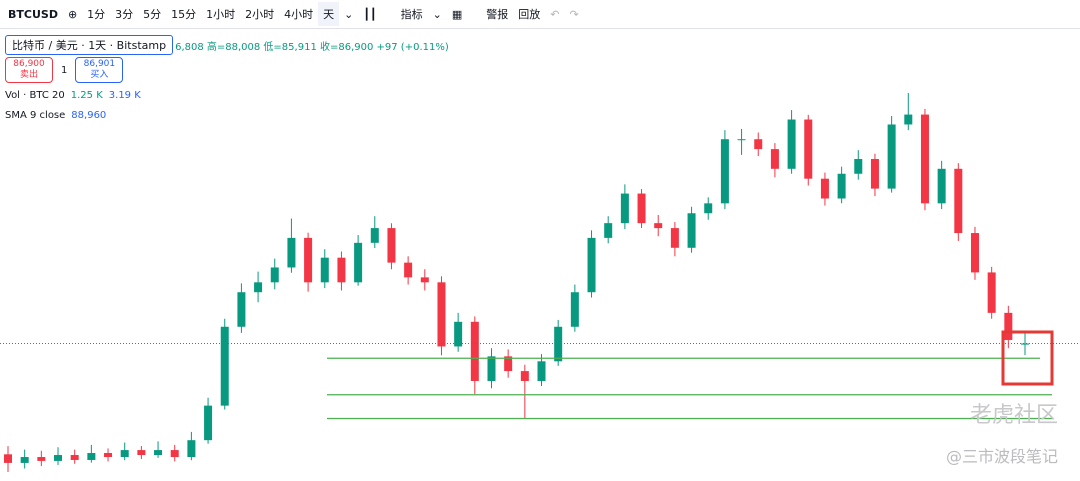  I want to click on watermark-author: @三市波段笔记, so click(1002, 456).